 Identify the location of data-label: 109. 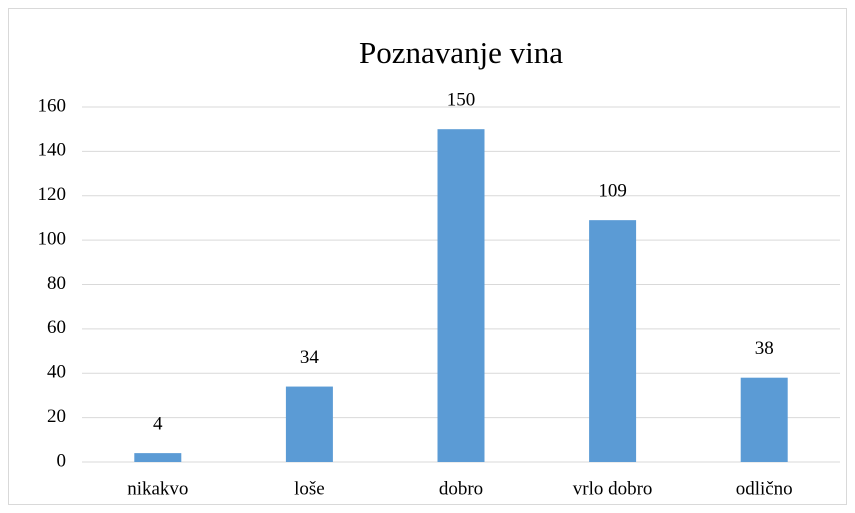
(612, 191).